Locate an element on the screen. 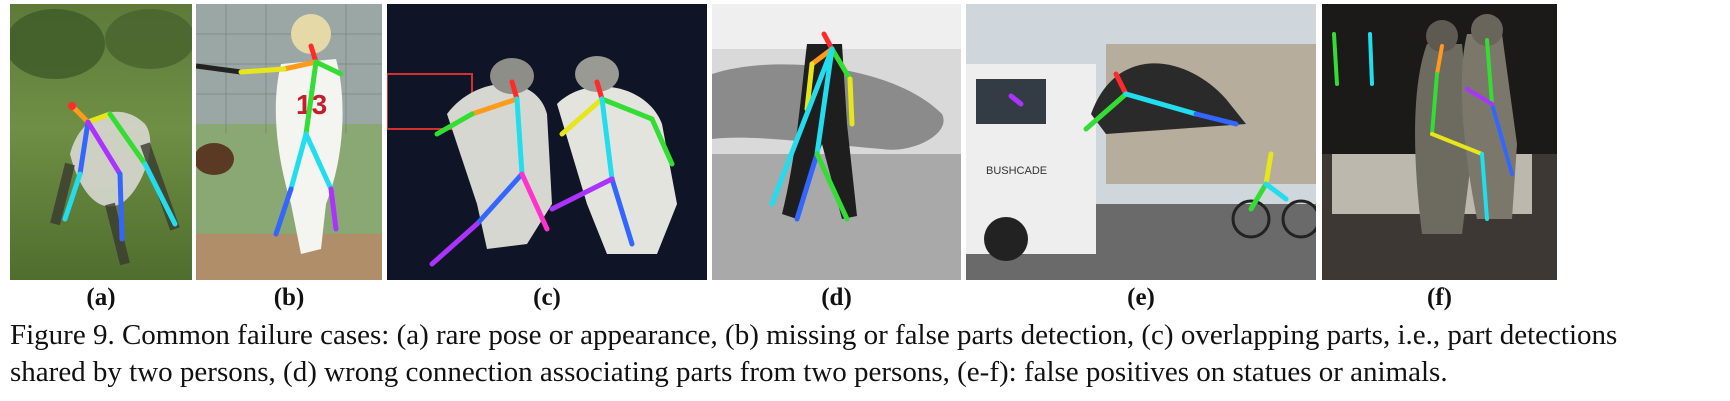  panel-c-image is located at coordinates (547, 142).